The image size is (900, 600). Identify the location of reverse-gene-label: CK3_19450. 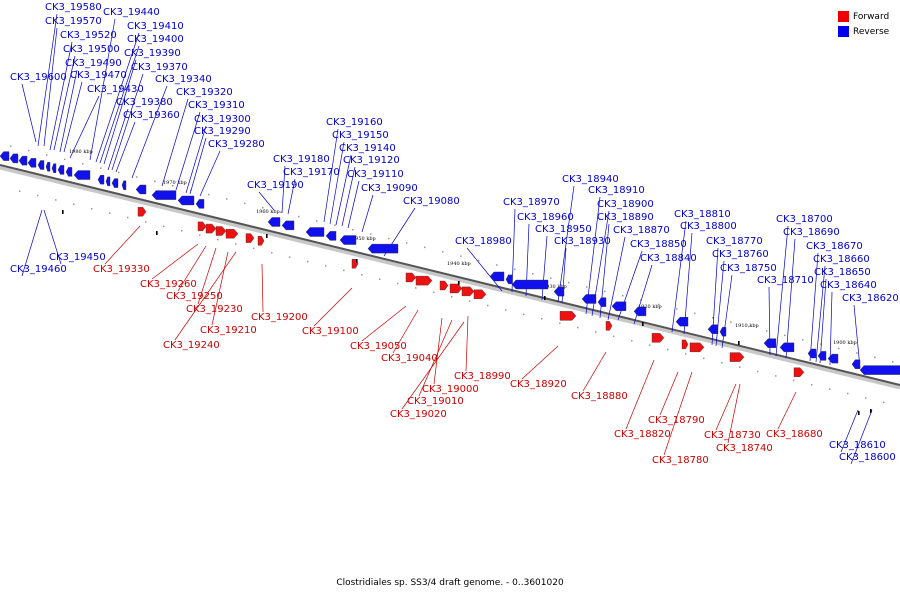
(77, 257).